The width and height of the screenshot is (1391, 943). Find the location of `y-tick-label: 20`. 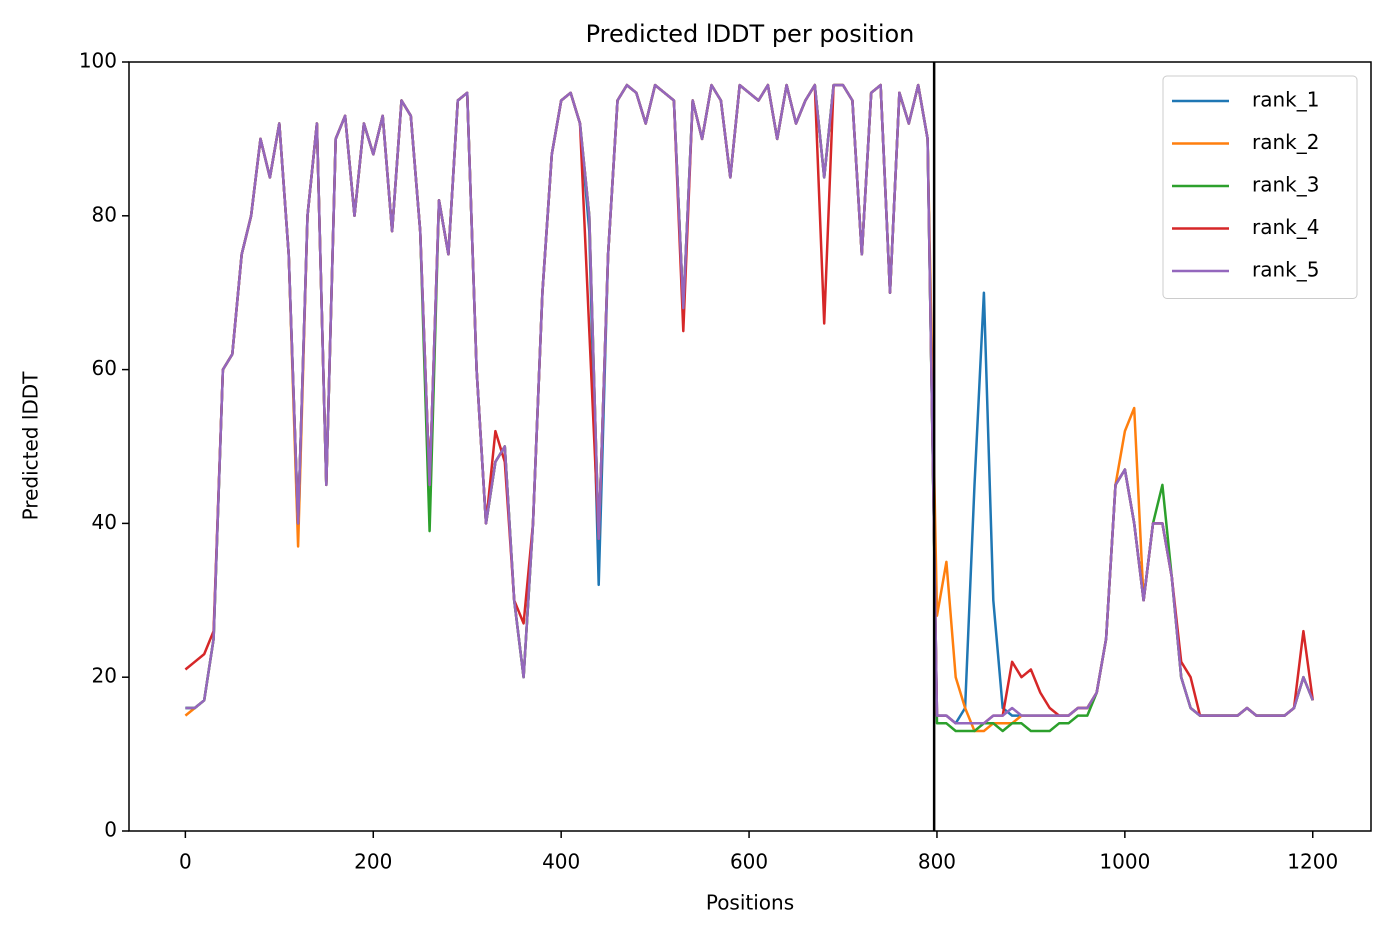

y-tick-label: 20 is located at coordinates (104, 676).